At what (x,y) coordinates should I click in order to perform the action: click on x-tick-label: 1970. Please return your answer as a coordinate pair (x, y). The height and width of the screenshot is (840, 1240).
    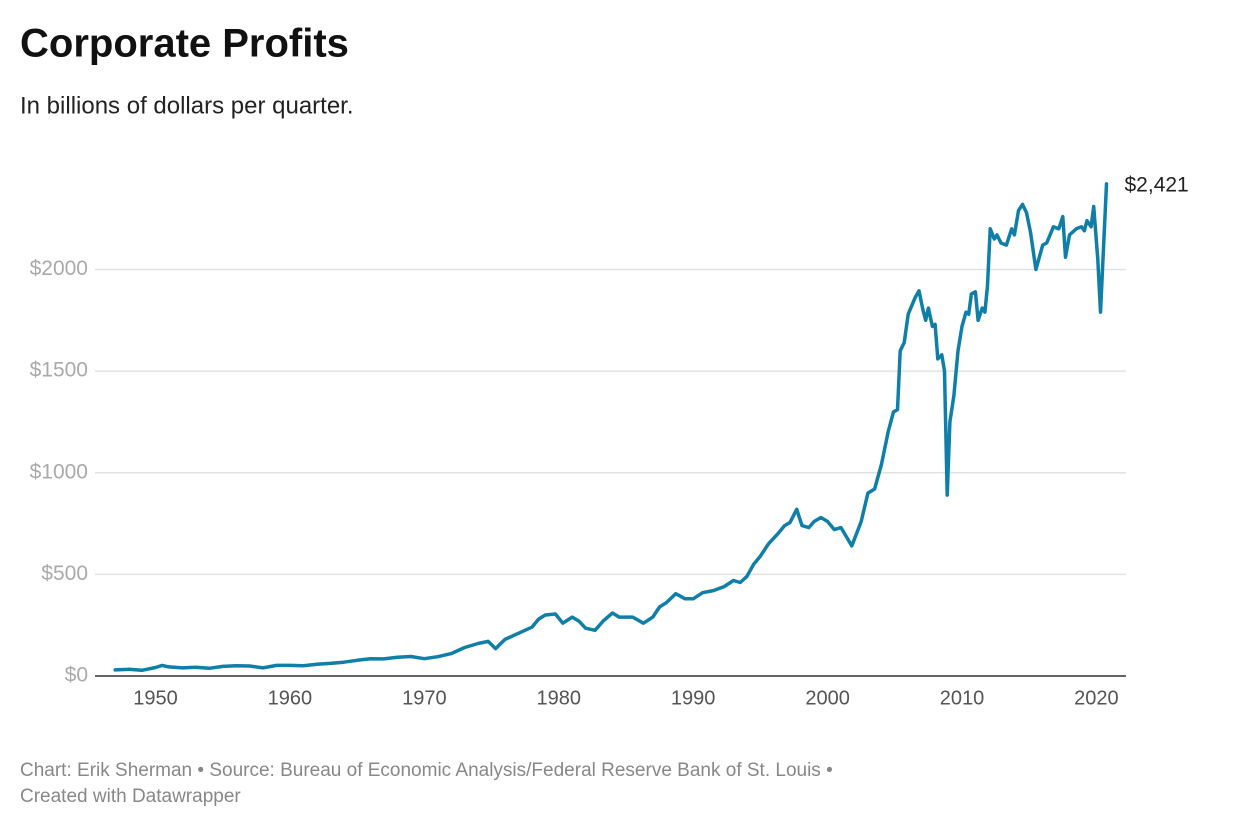
    Looking at the image, I should click on (424, 698).